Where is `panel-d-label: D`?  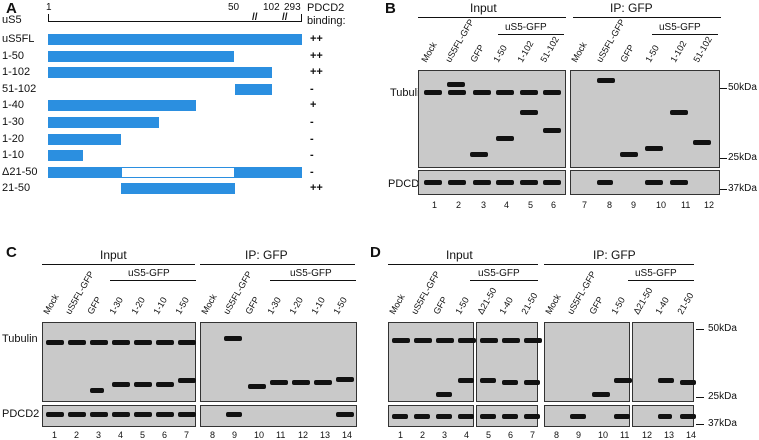 panel-d-label: D is located at coordinates (375, 252).